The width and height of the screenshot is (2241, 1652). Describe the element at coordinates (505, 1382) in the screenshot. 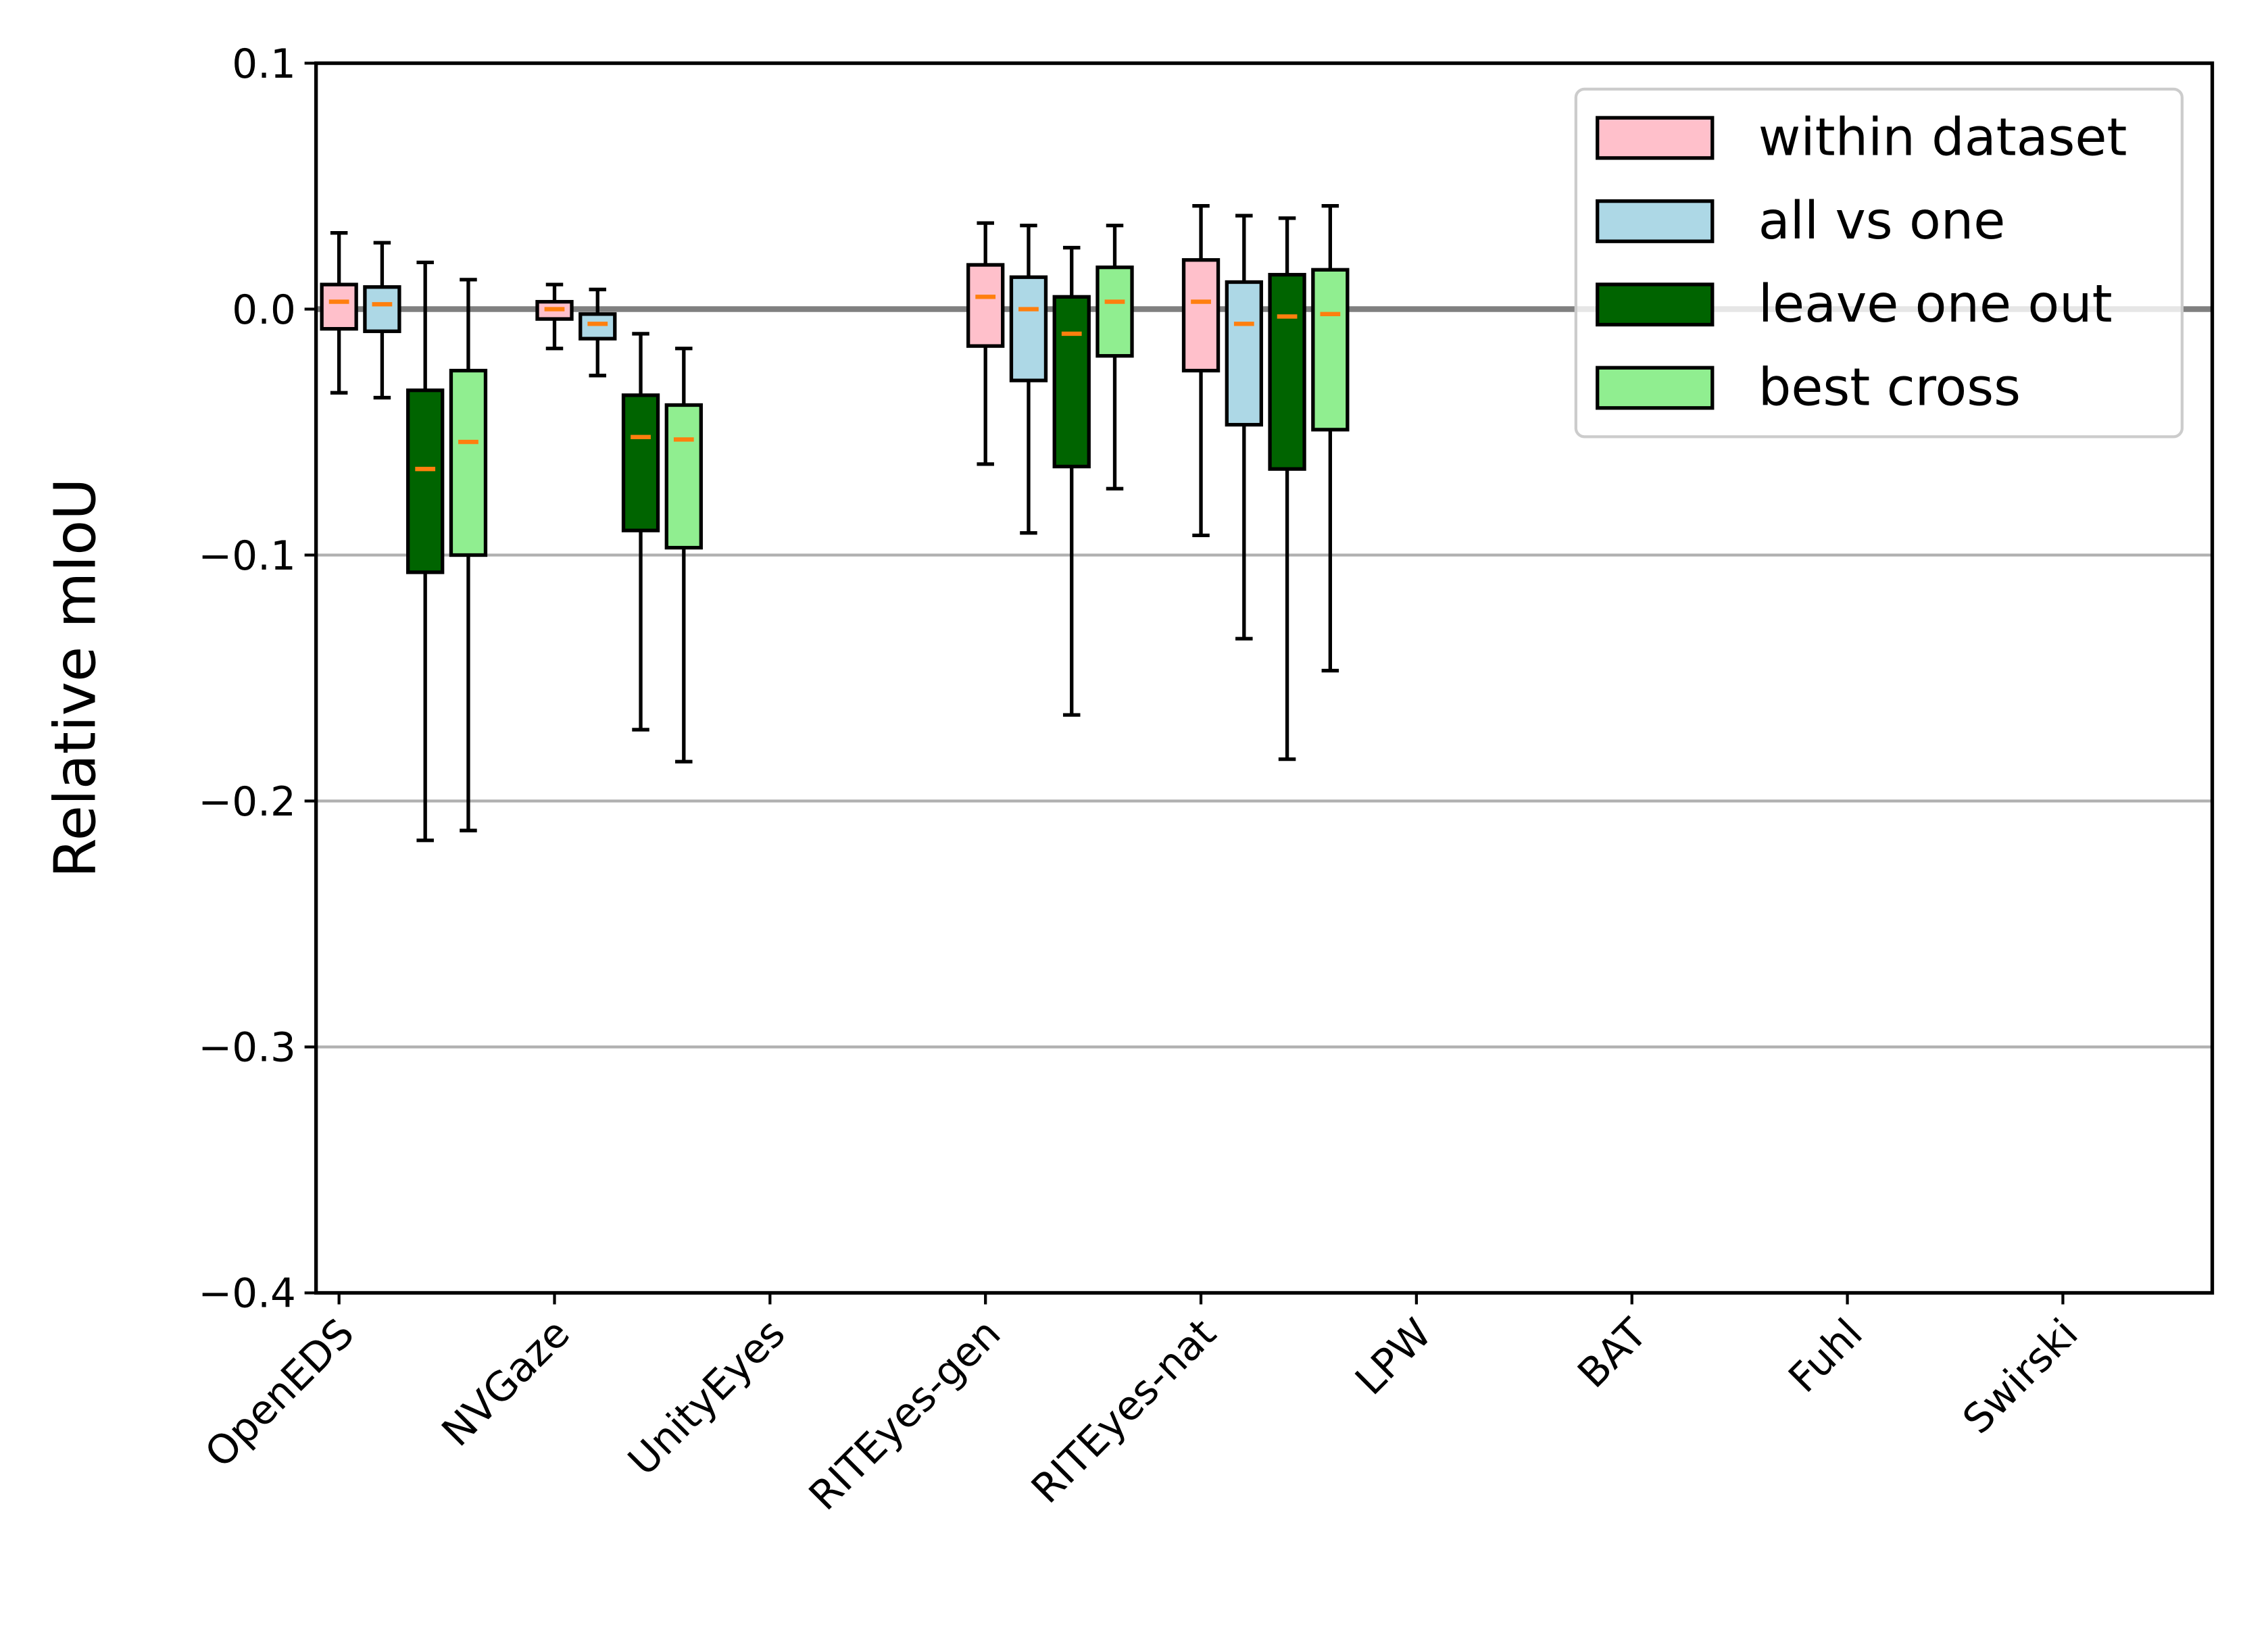

I see `x-tick-label: NVGaze` at that location.